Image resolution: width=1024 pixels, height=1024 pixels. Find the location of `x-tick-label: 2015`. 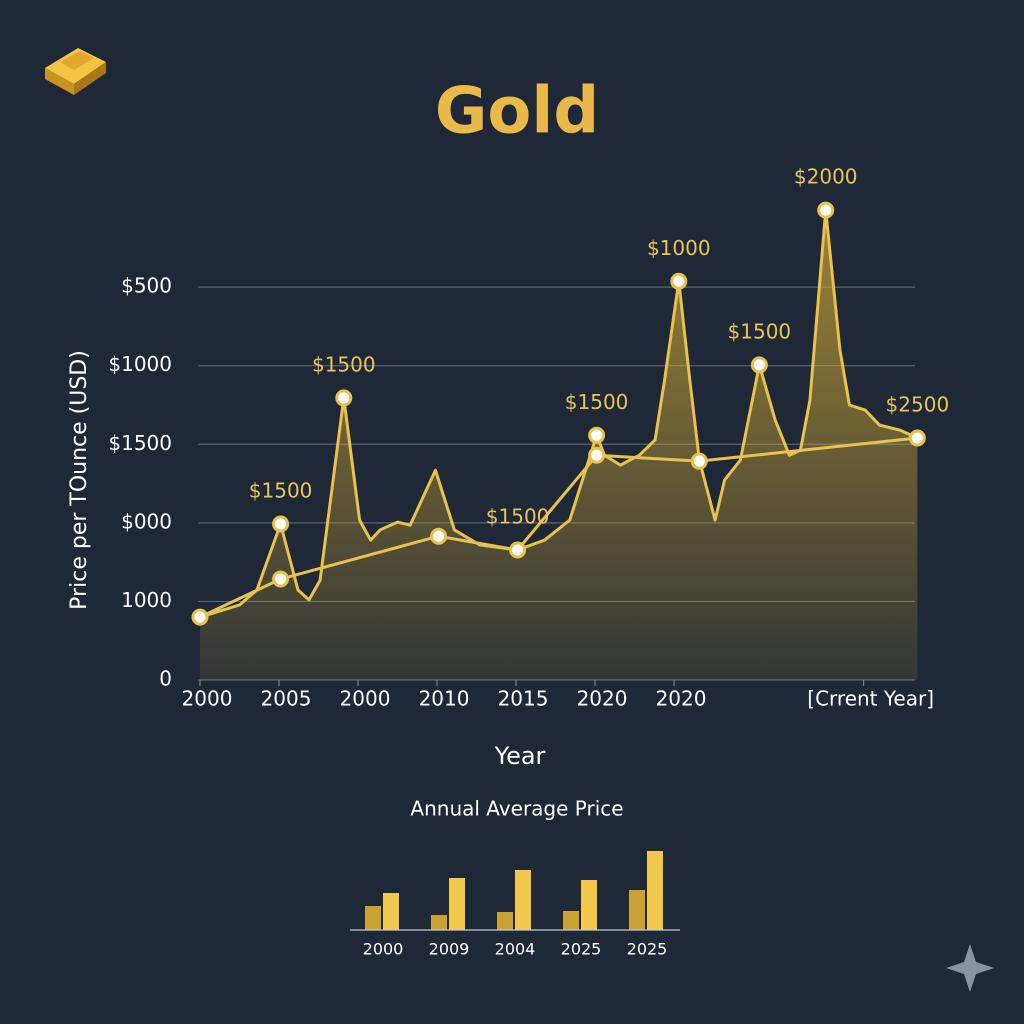

x-tick-label: 2015 is located at coordinates (523, 699).